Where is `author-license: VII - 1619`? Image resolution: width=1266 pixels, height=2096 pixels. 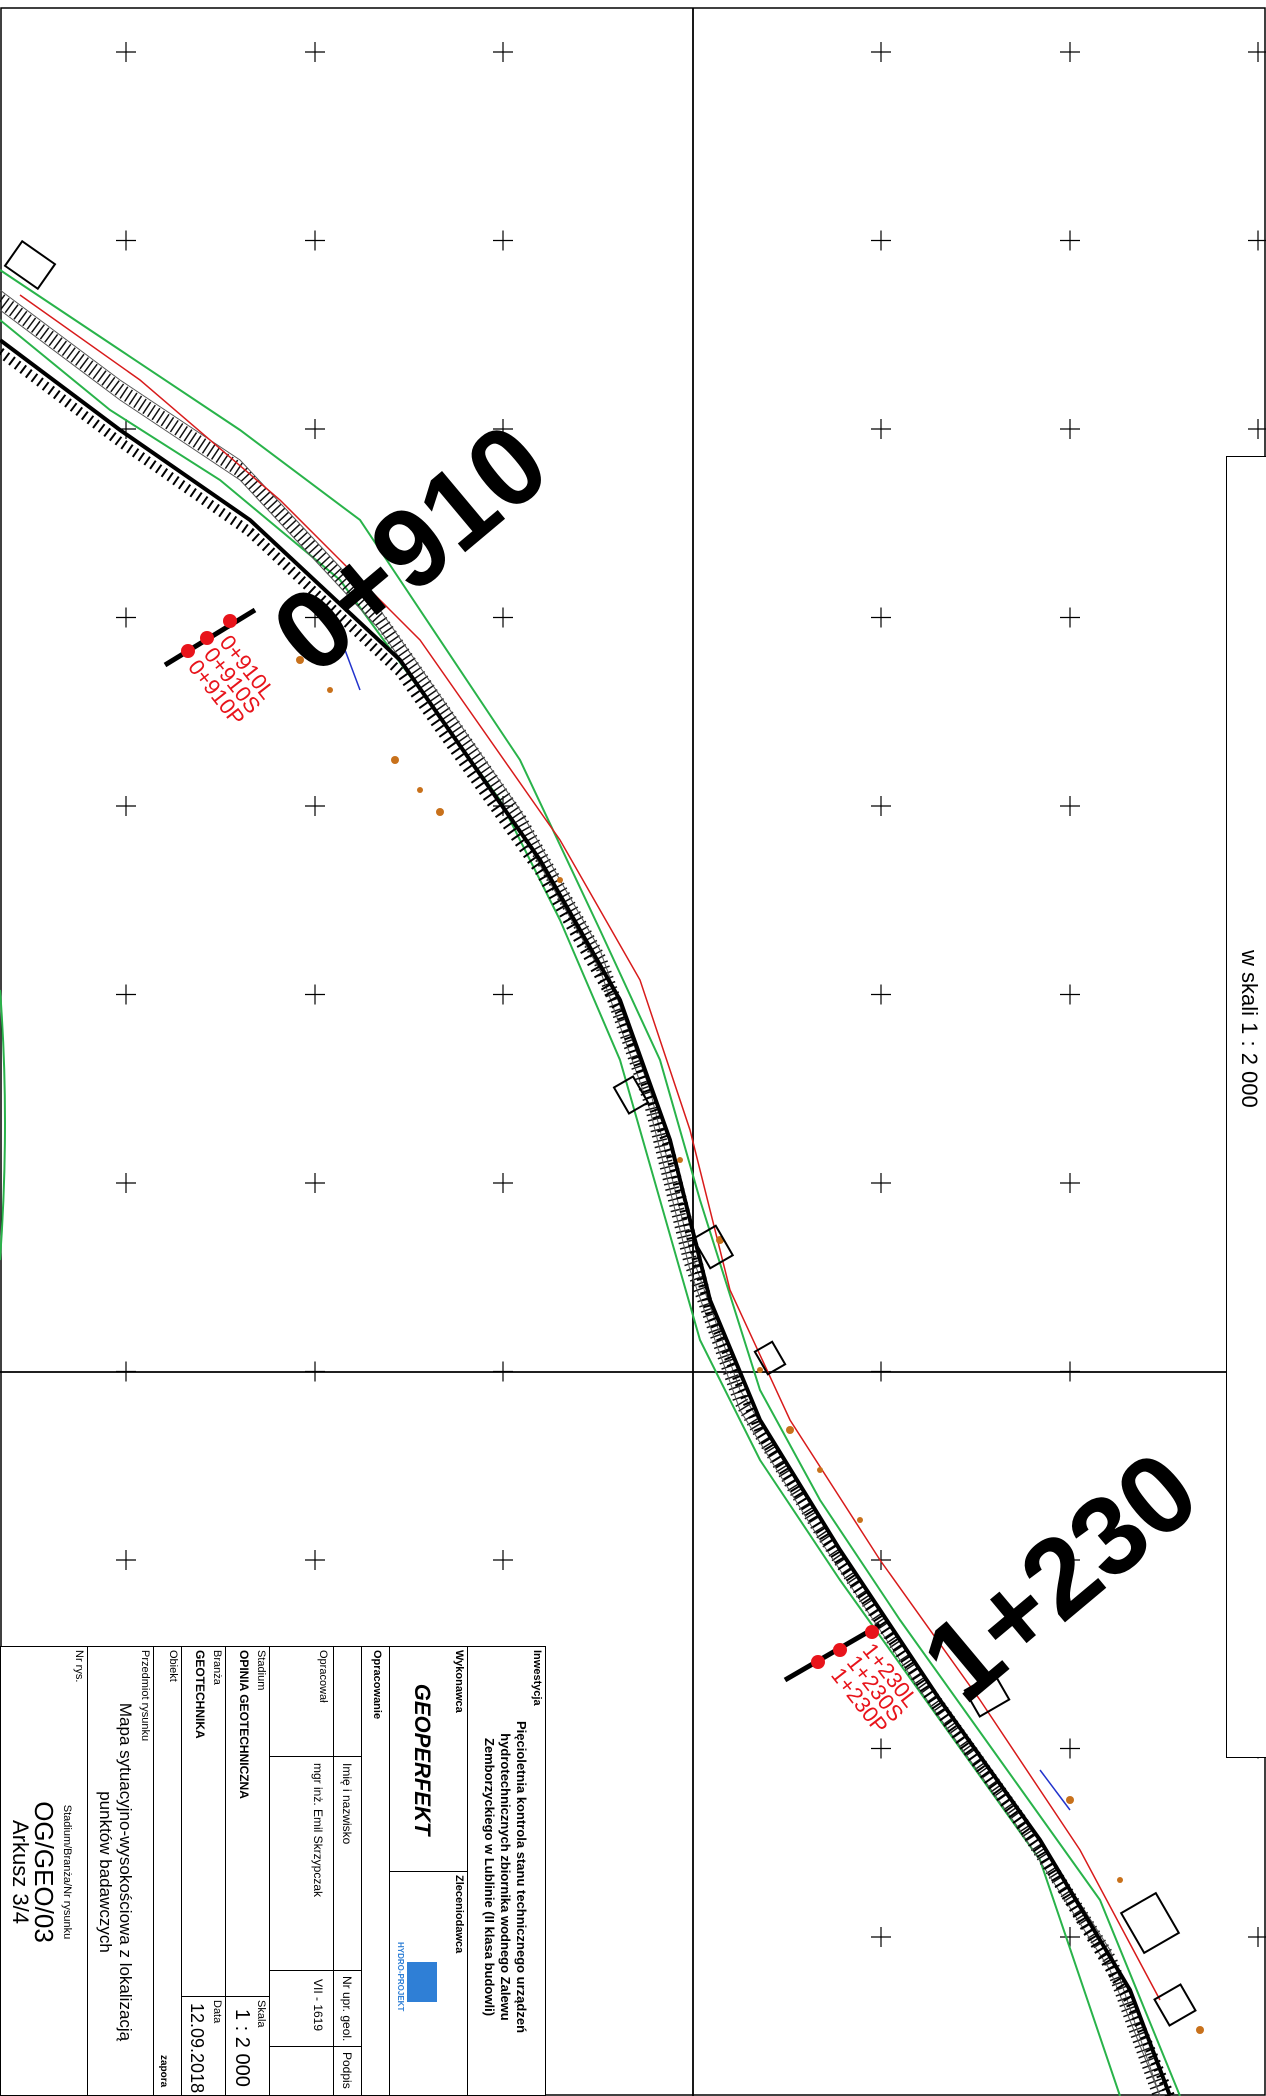 author-license: VII - 1619 is located at coordinates (318, 2005).